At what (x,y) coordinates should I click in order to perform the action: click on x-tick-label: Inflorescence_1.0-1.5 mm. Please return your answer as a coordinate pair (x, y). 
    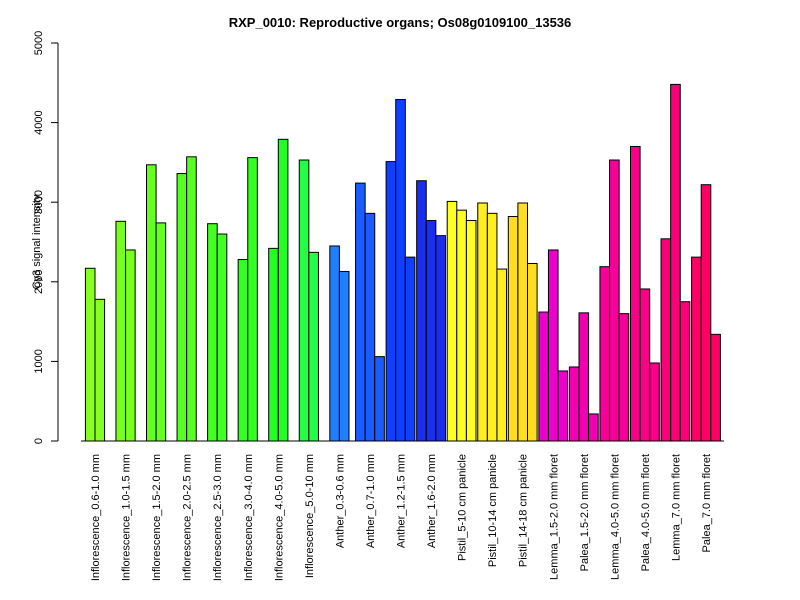
    Looking at the image, I should click on (127, 517).